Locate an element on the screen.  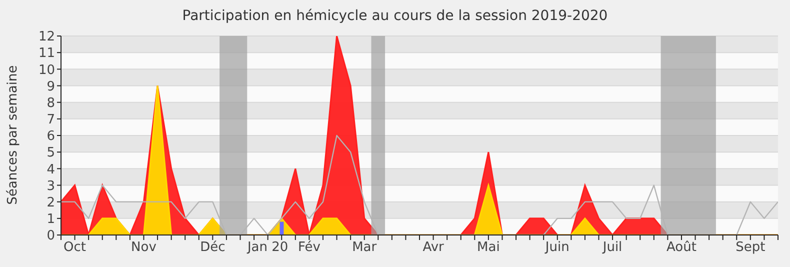
x-tick-label: Nov is located at coordinates (144, 248).